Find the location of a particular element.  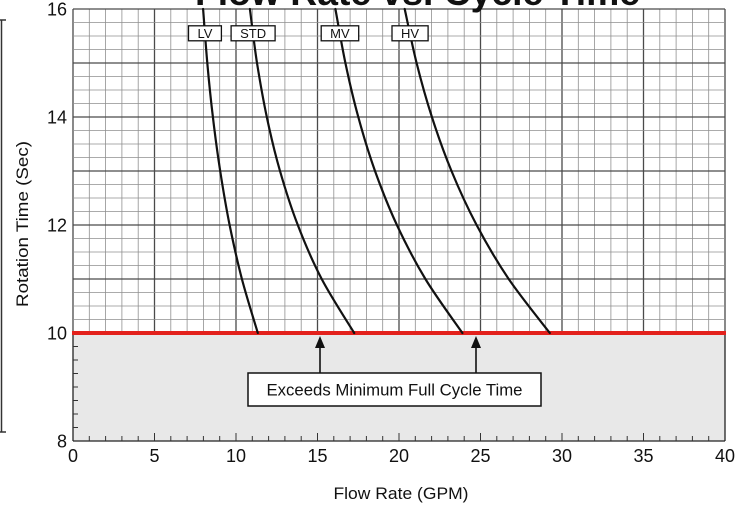

annotation-box is located at coordinates (394, 389).